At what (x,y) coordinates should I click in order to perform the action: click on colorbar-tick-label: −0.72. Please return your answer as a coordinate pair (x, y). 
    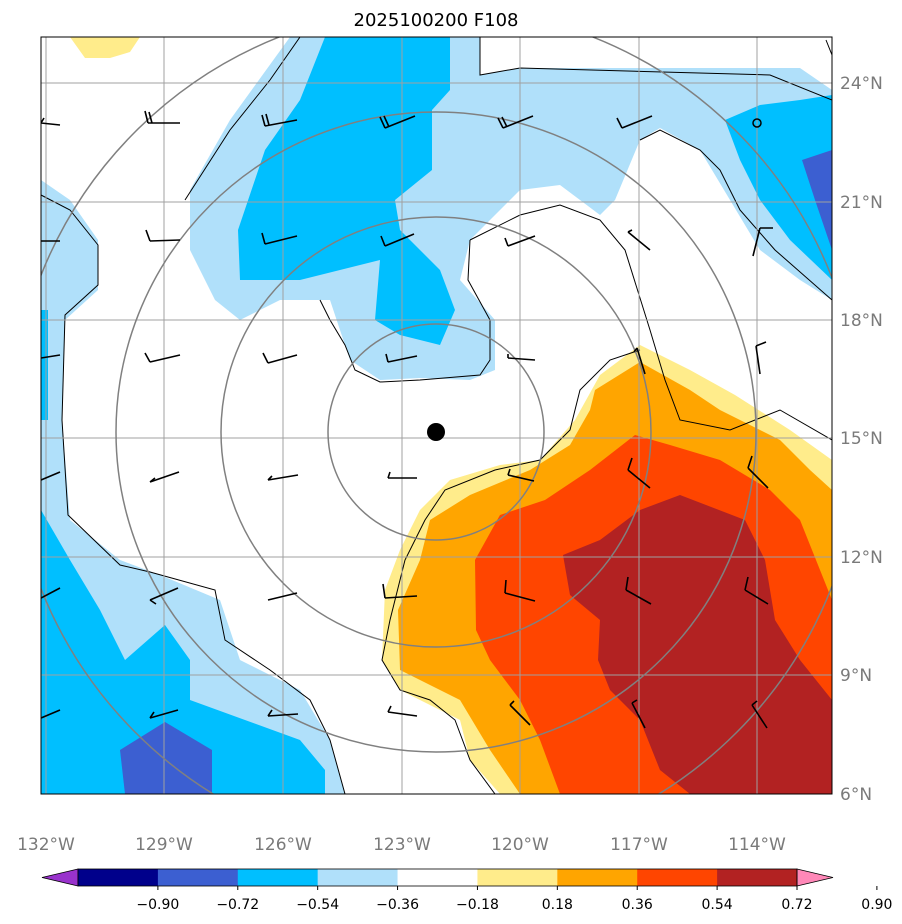
    Looking at the image, I should click on (237, 905).